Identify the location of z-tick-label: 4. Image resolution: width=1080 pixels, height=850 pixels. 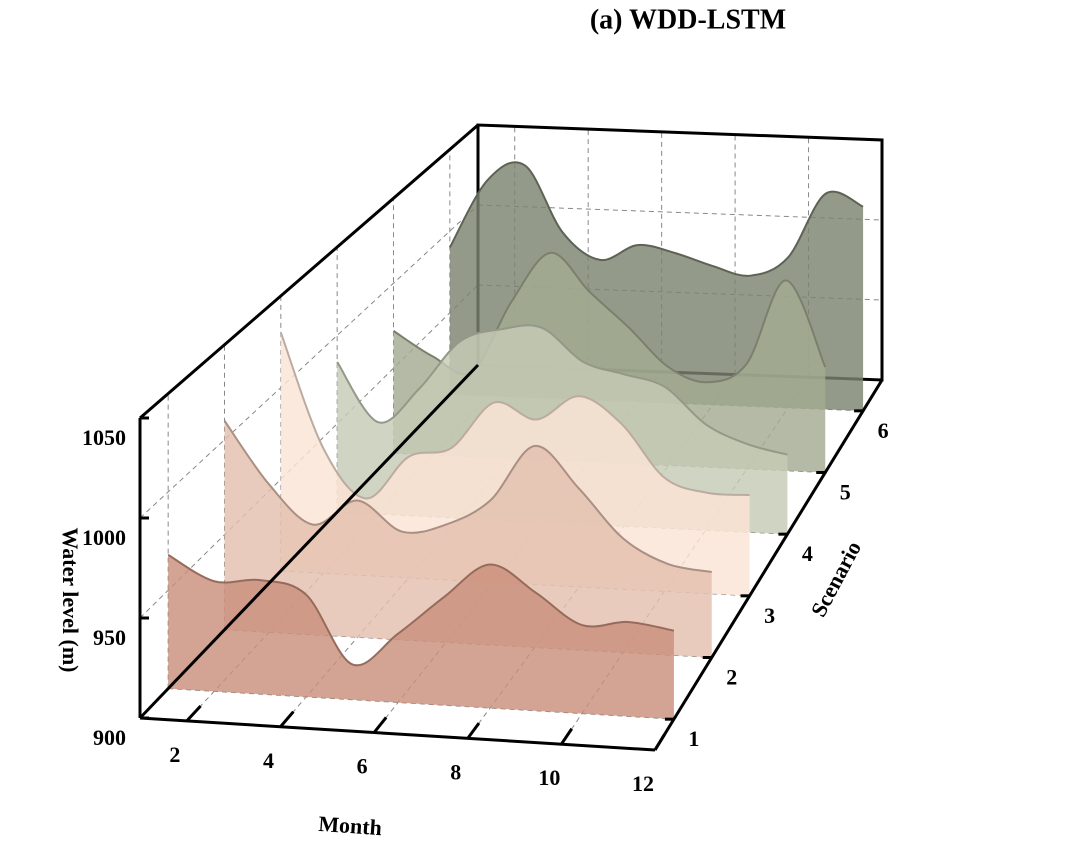
(807, 553).